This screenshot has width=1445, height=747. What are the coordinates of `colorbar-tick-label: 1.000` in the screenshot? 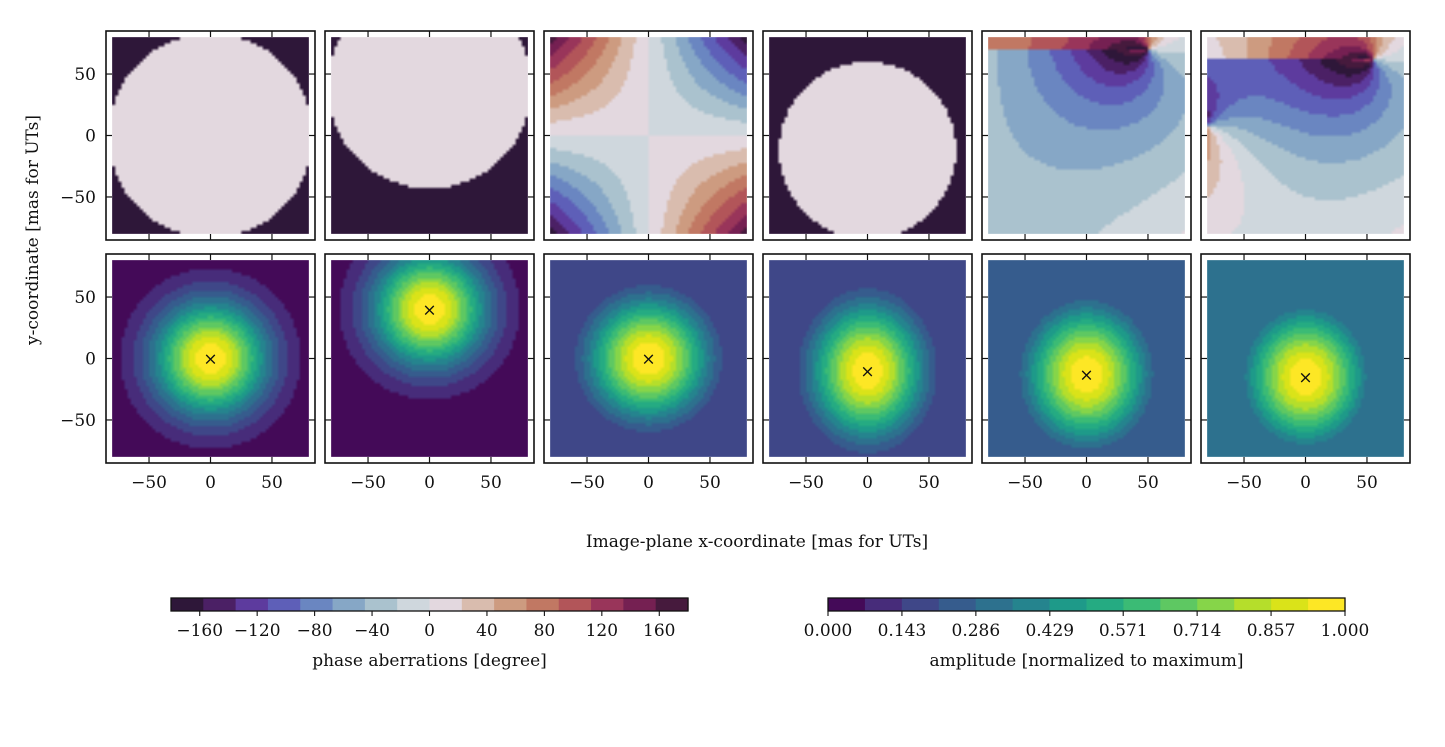 It's located at (1345, 631).